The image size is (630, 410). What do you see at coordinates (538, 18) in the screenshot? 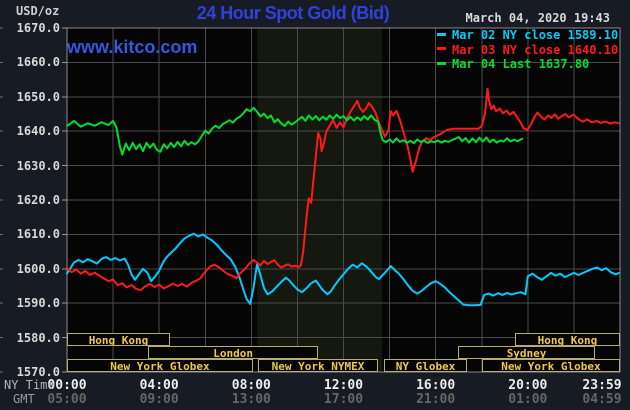
I see `timestamp: March 04, 2020 19:43` at bounding box center [538, 18].